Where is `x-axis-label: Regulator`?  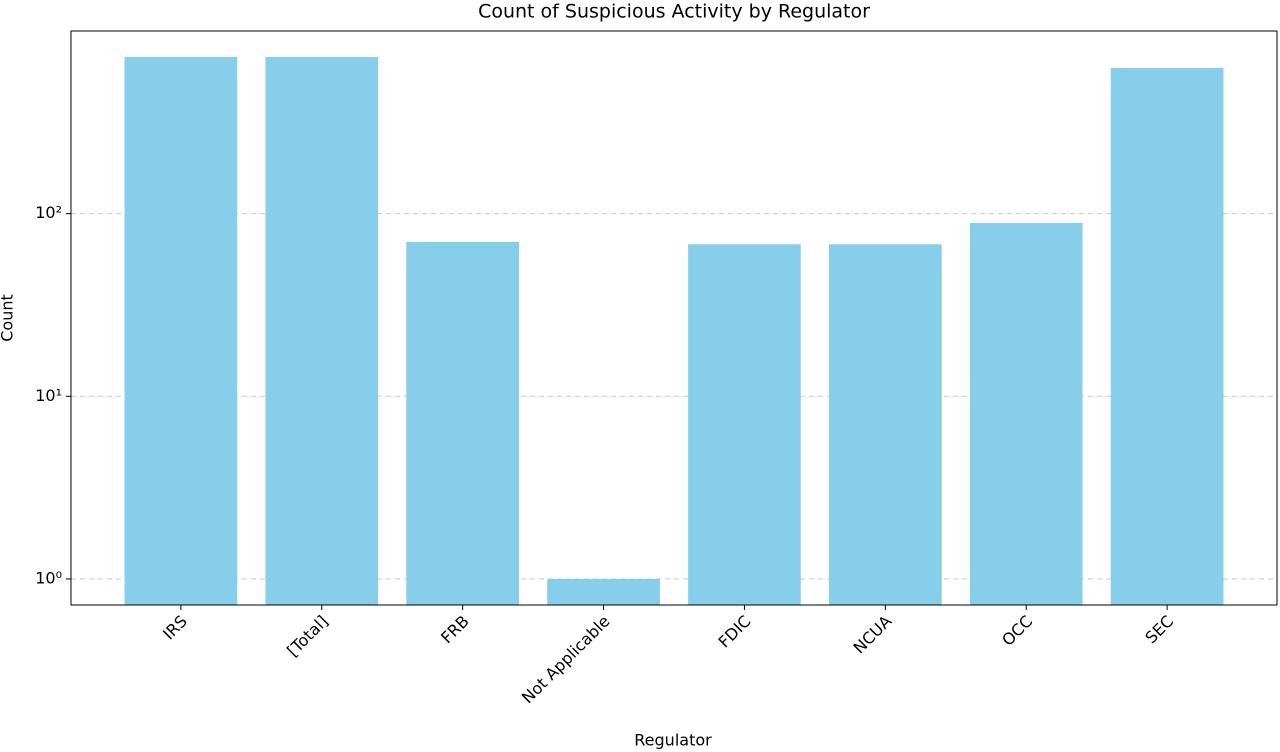
x-axis-label: Regulator is located at coordinates (673, 740).